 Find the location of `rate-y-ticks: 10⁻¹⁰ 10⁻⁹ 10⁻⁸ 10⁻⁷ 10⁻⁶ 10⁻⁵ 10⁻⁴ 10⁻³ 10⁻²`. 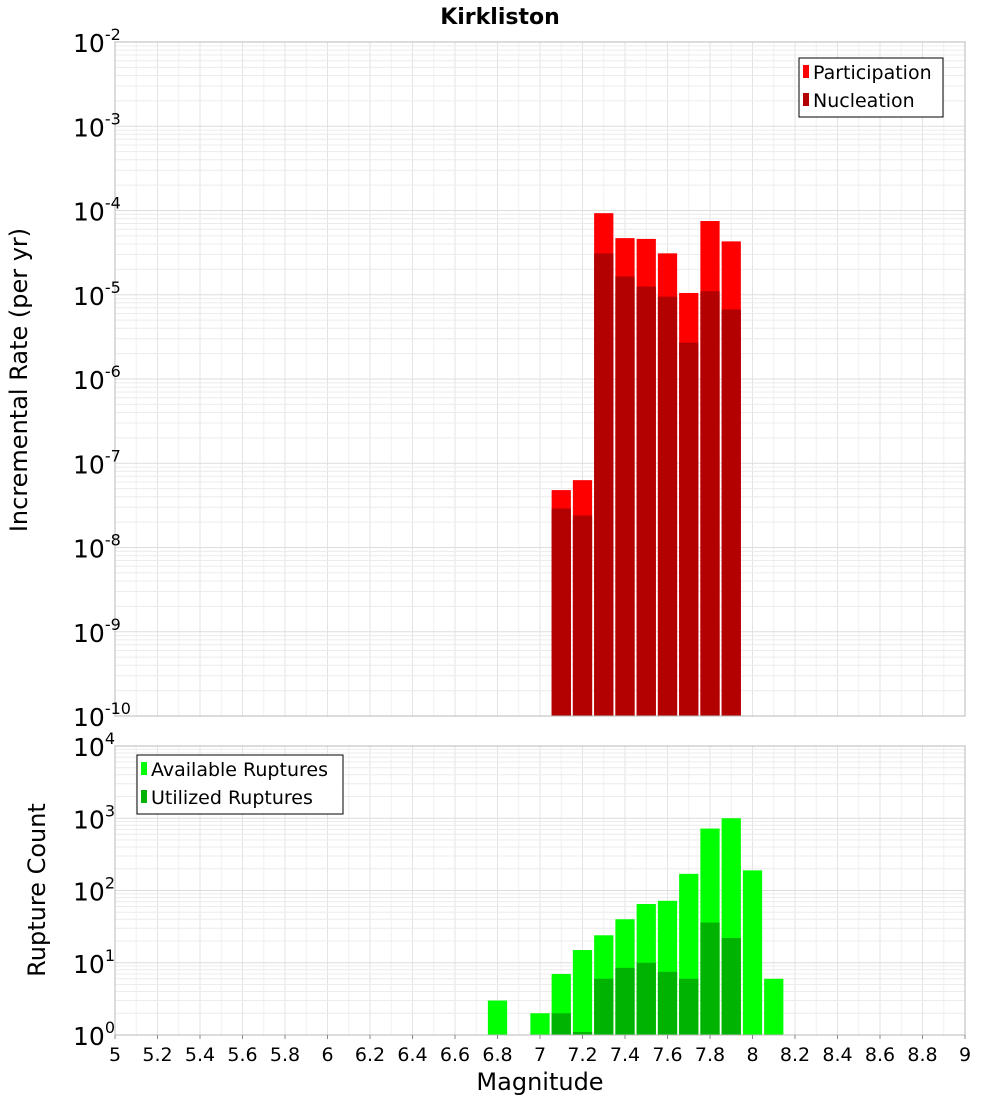

rate-y-ticks: 10⁻¹⁰ 10⁻⁹ 10⁻⁸ 10⁻⁷ 10⁻⁶ 10⁻⁵ 10⁻⁴ 10⁻³ 10⁻² is located at coordinates (102, 378).